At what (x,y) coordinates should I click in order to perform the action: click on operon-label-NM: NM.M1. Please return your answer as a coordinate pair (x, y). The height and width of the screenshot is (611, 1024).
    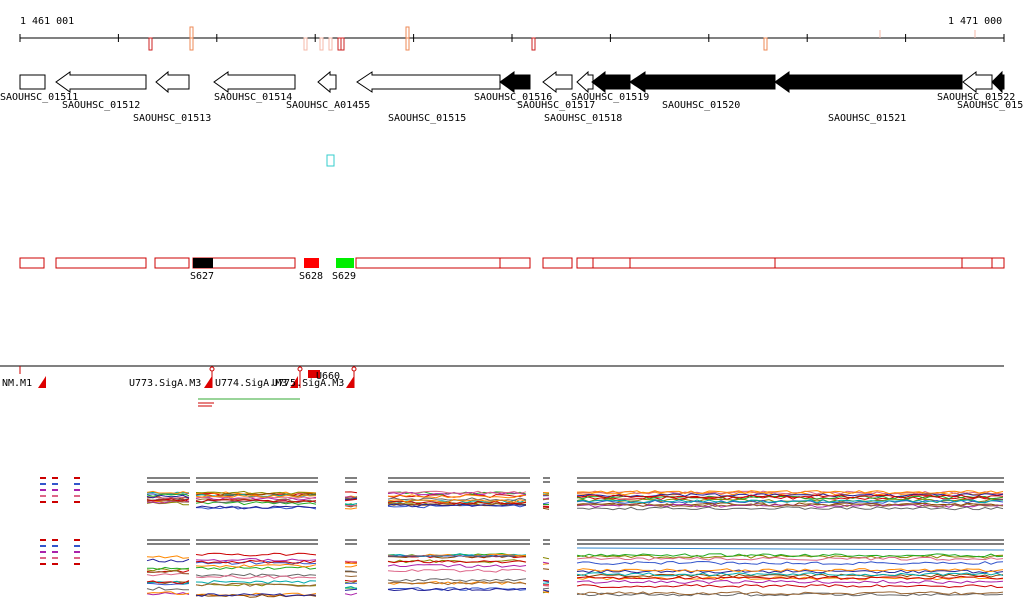
    Looking at the image, I should click on (17, 383).